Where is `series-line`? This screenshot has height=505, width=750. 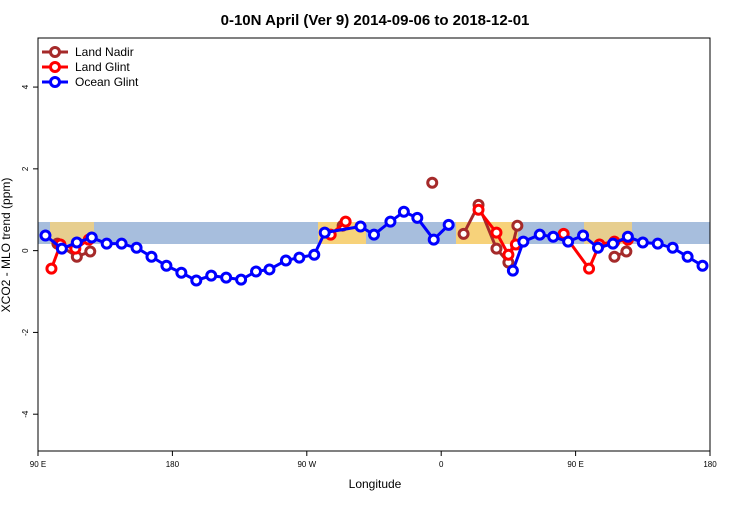
series-line is located at coordinates (497, 232).